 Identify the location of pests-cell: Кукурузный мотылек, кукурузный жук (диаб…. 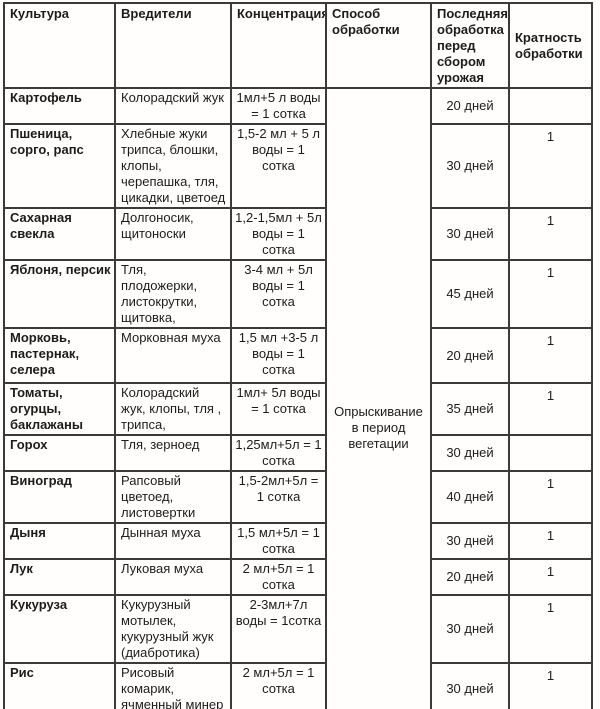
(173, 629).